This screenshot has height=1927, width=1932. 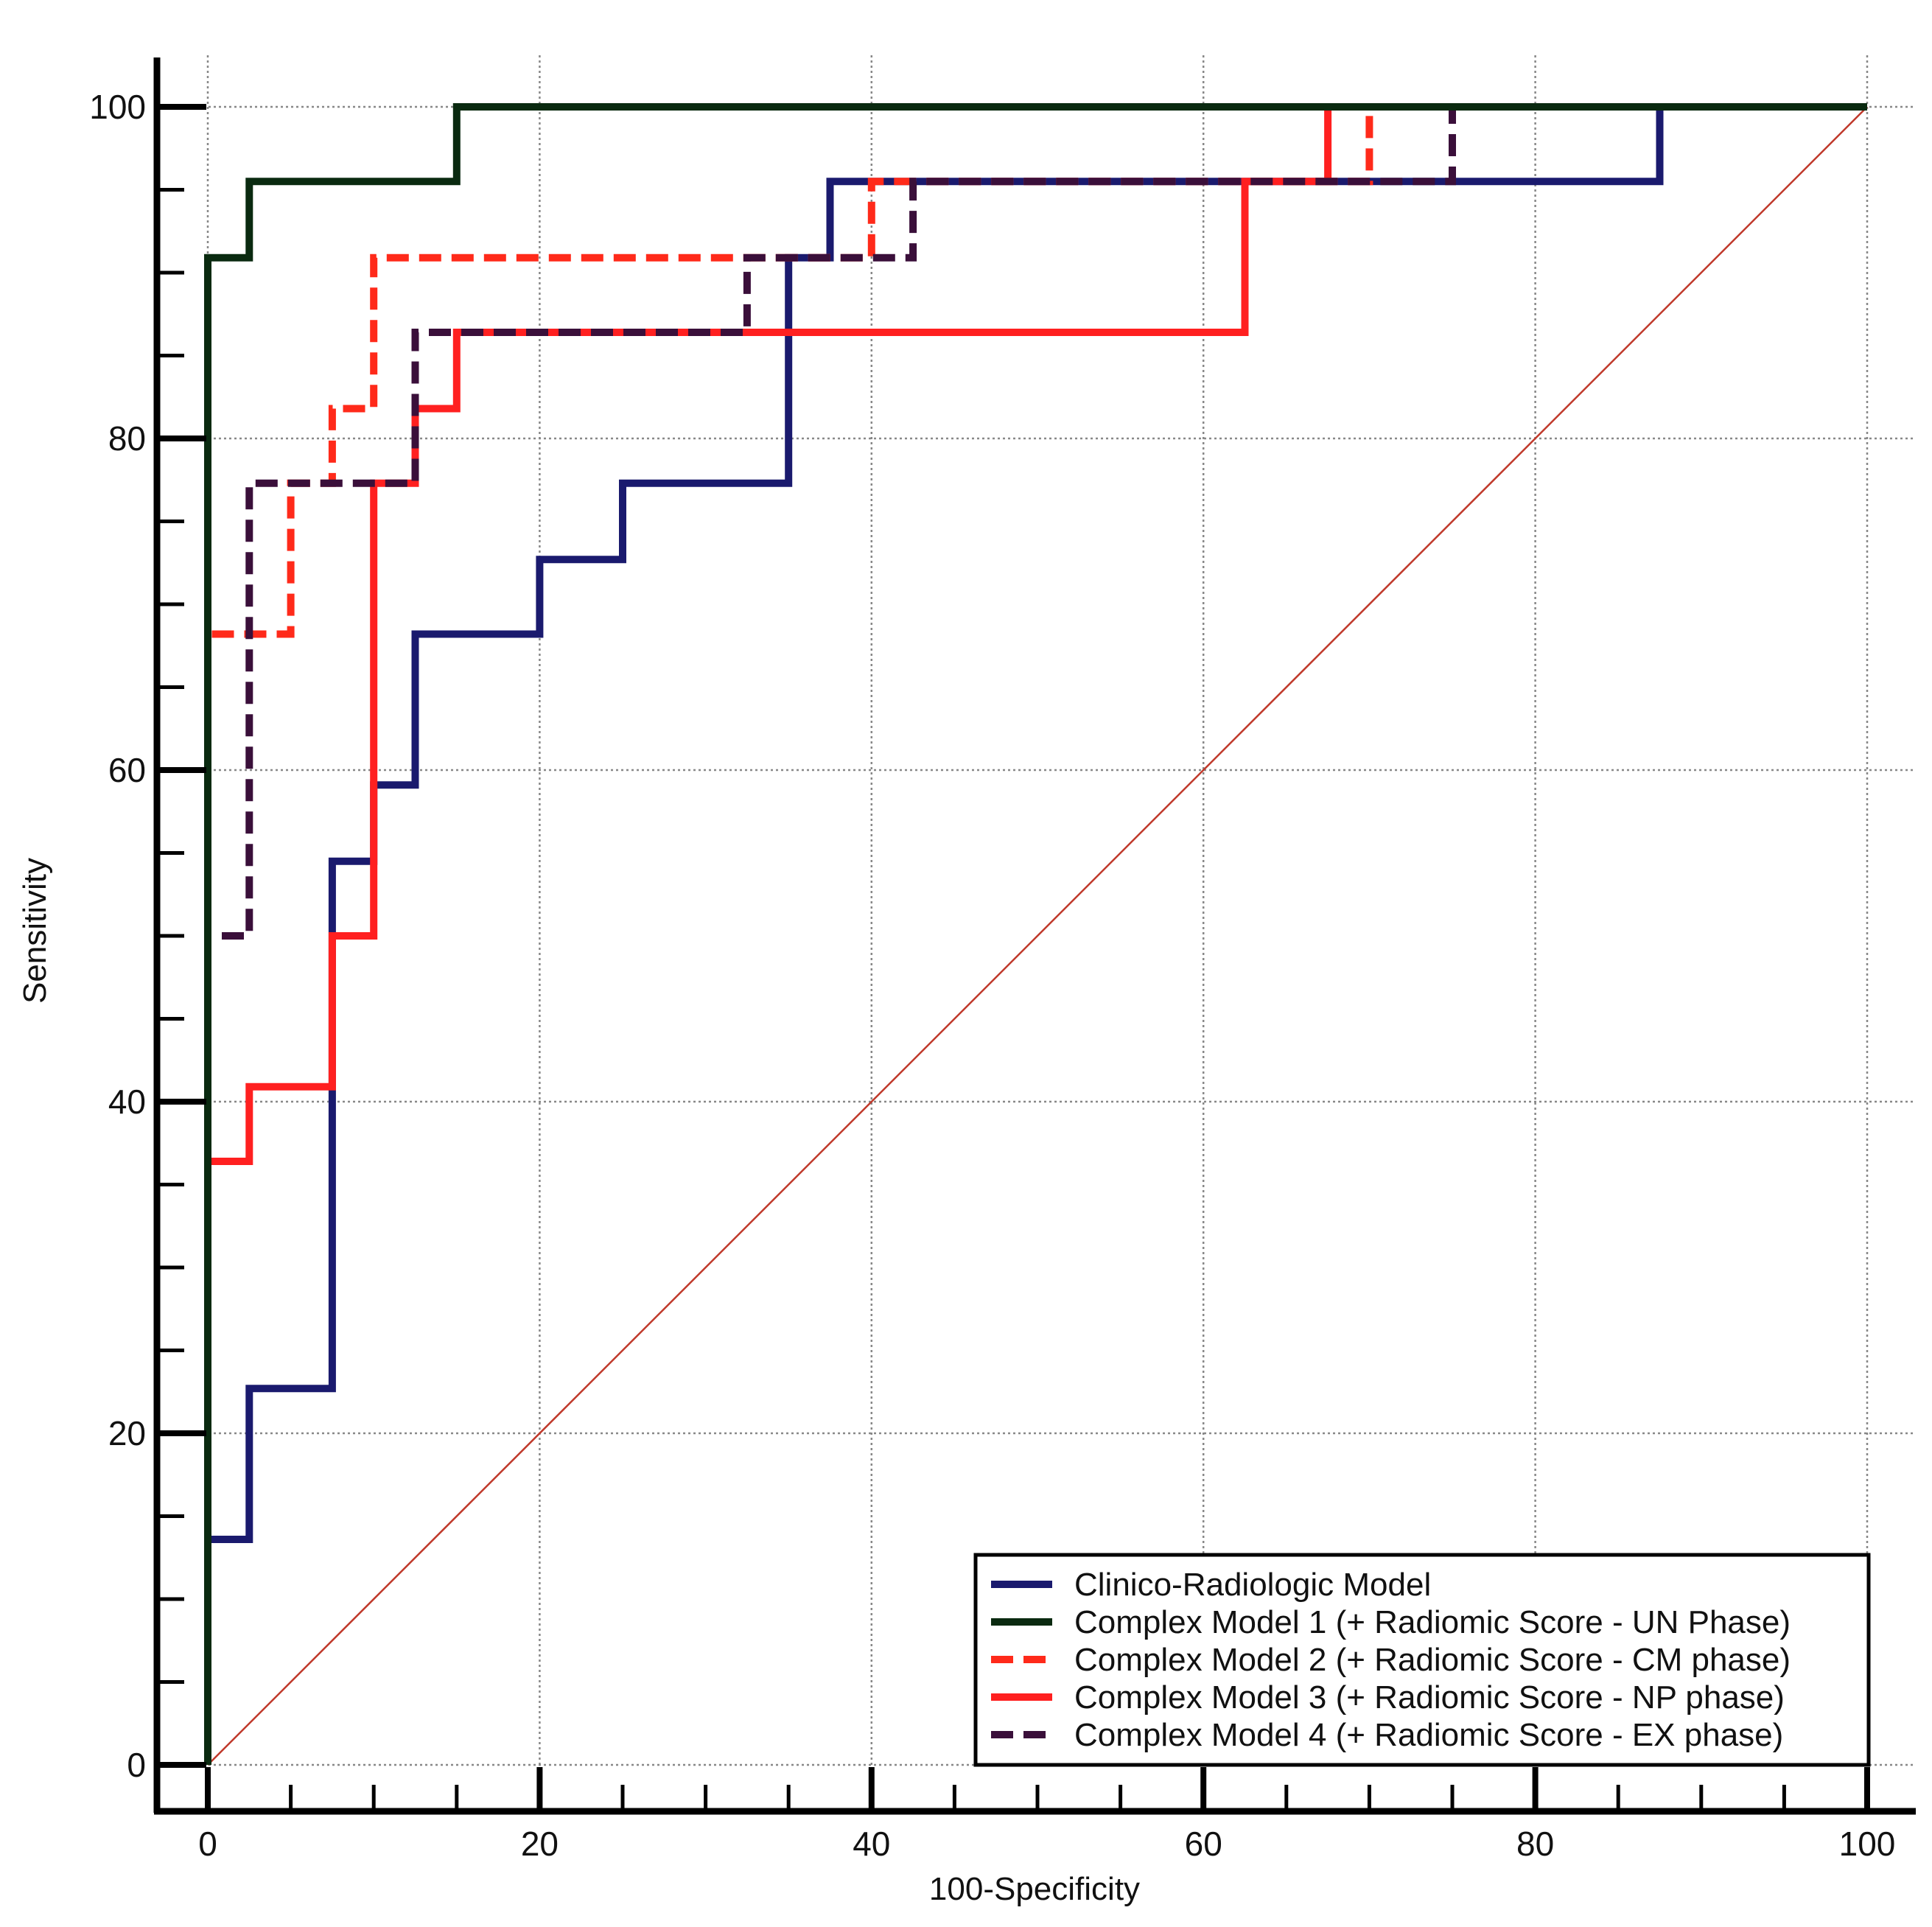 What do you see at coordinates (35, 931) in the screenshot?
I see `y-axis-title: Sensitivity` at bounding box center [35, 931].